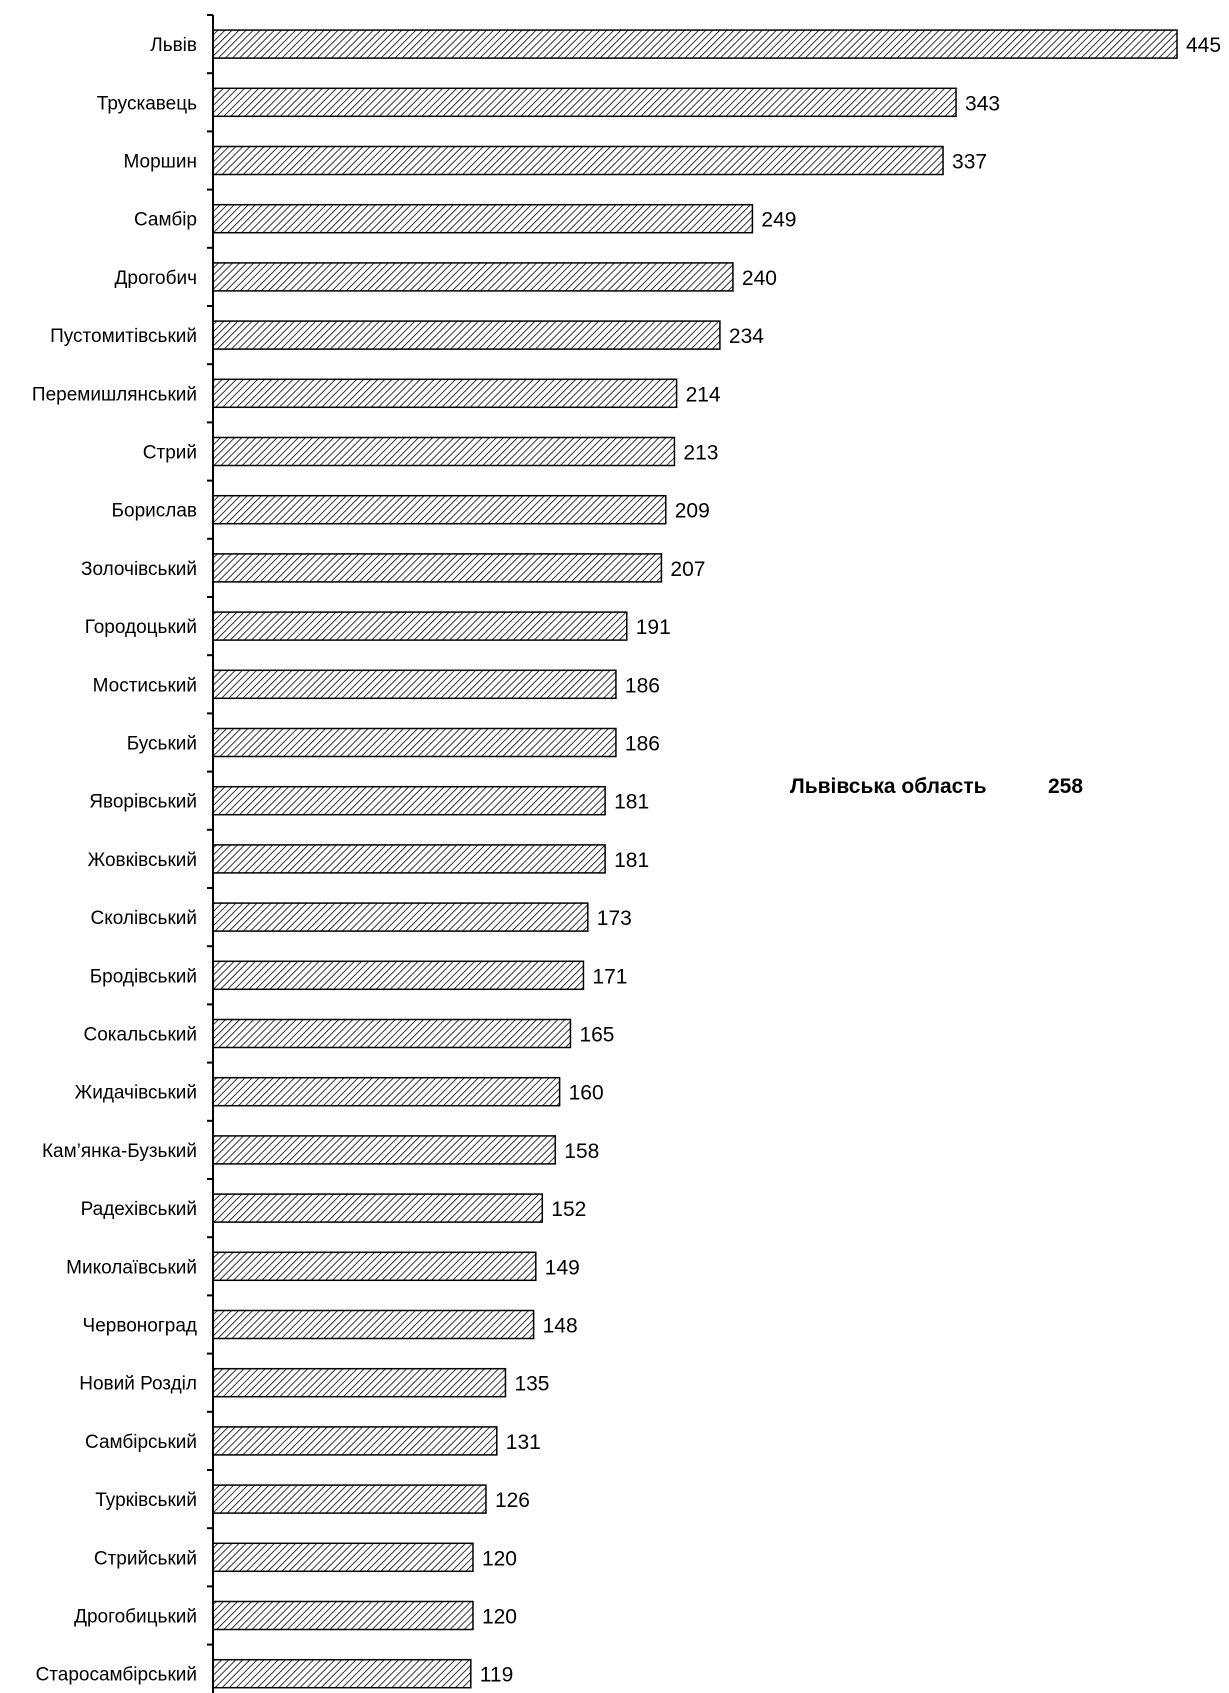 This screenshot has height=1693, width=1229. I want to click on value-label: 160, so click(586, 1093).